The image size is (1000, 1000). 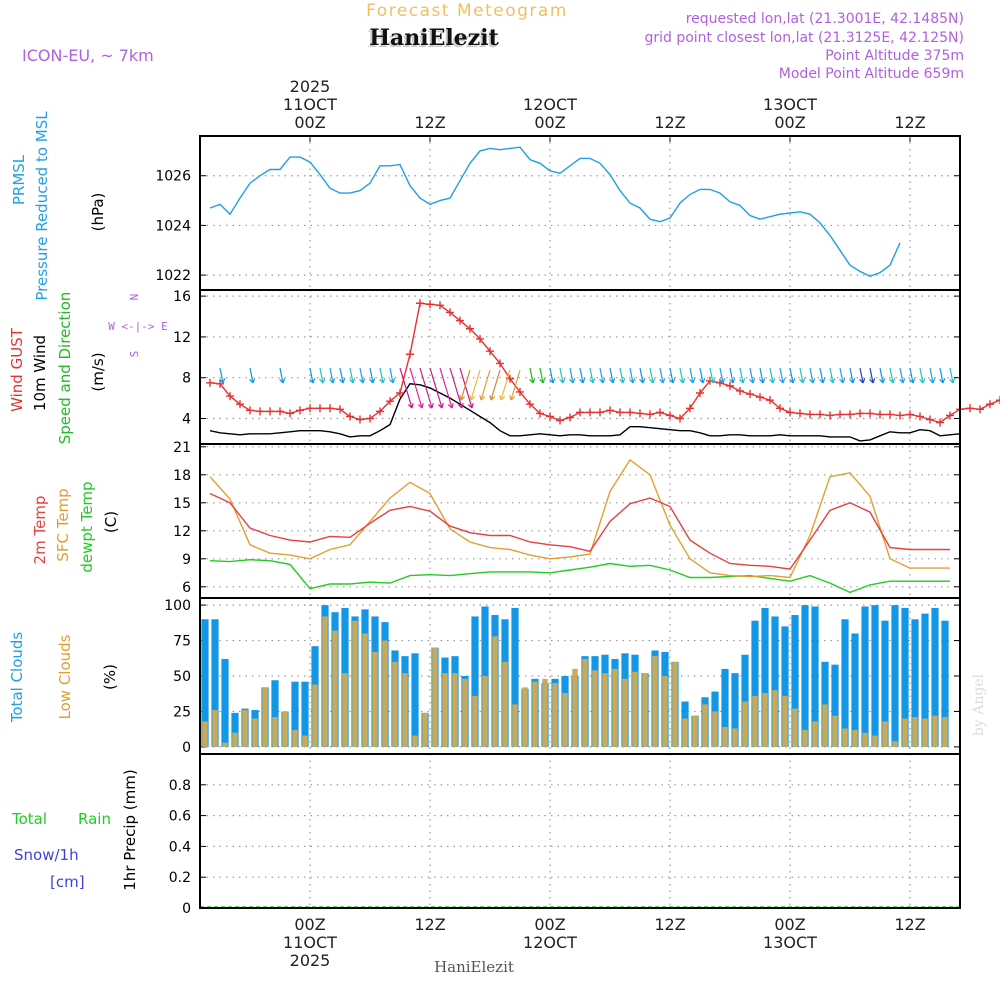 What do you see at coordinates (979, 704) in the screenshot?
I see `watermark: by Angel` at bounding box center [979, 704].